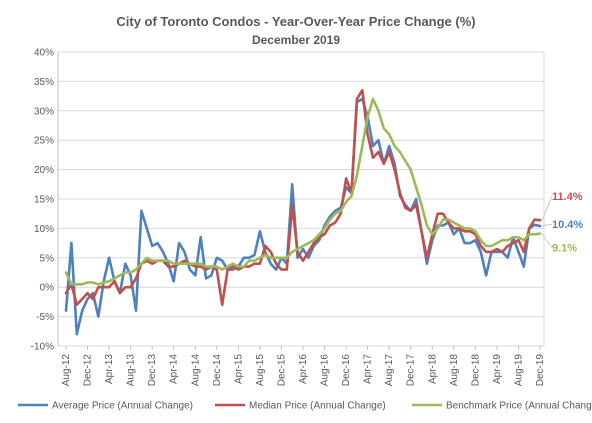  I want to click on x-tick-label: Apr-13, so click(109, 369).